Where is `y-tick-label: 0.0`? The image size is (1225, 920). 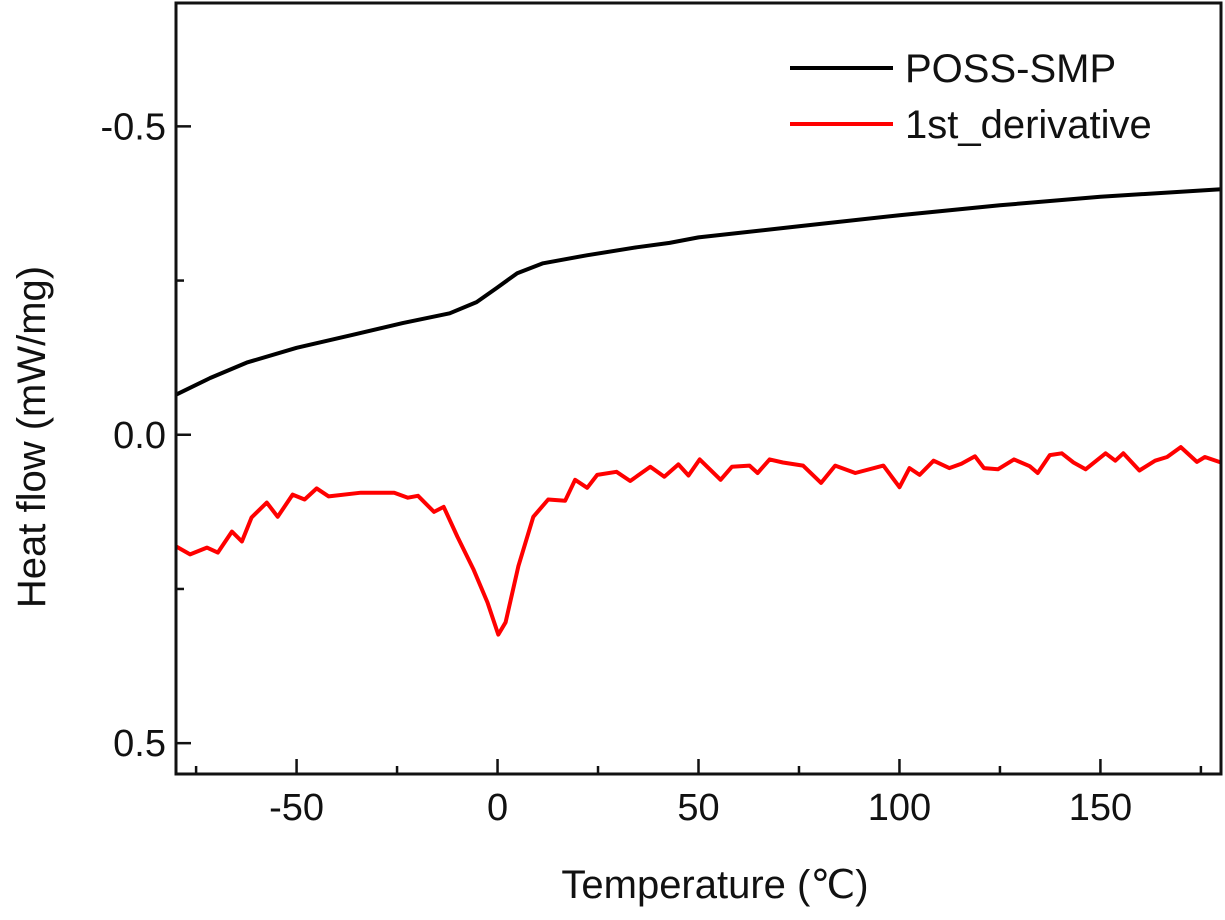
y-tick-label: 0.0 is located at coordinates (139, 436).